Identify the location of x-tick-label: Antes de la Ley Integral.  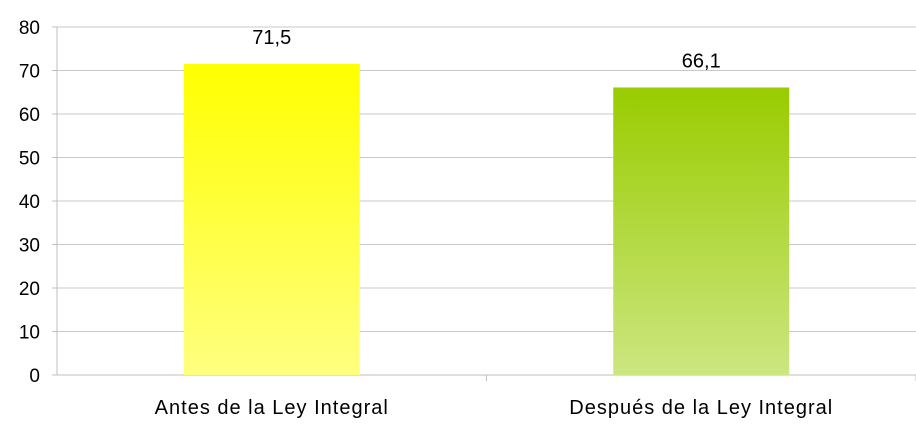
(272, 408).